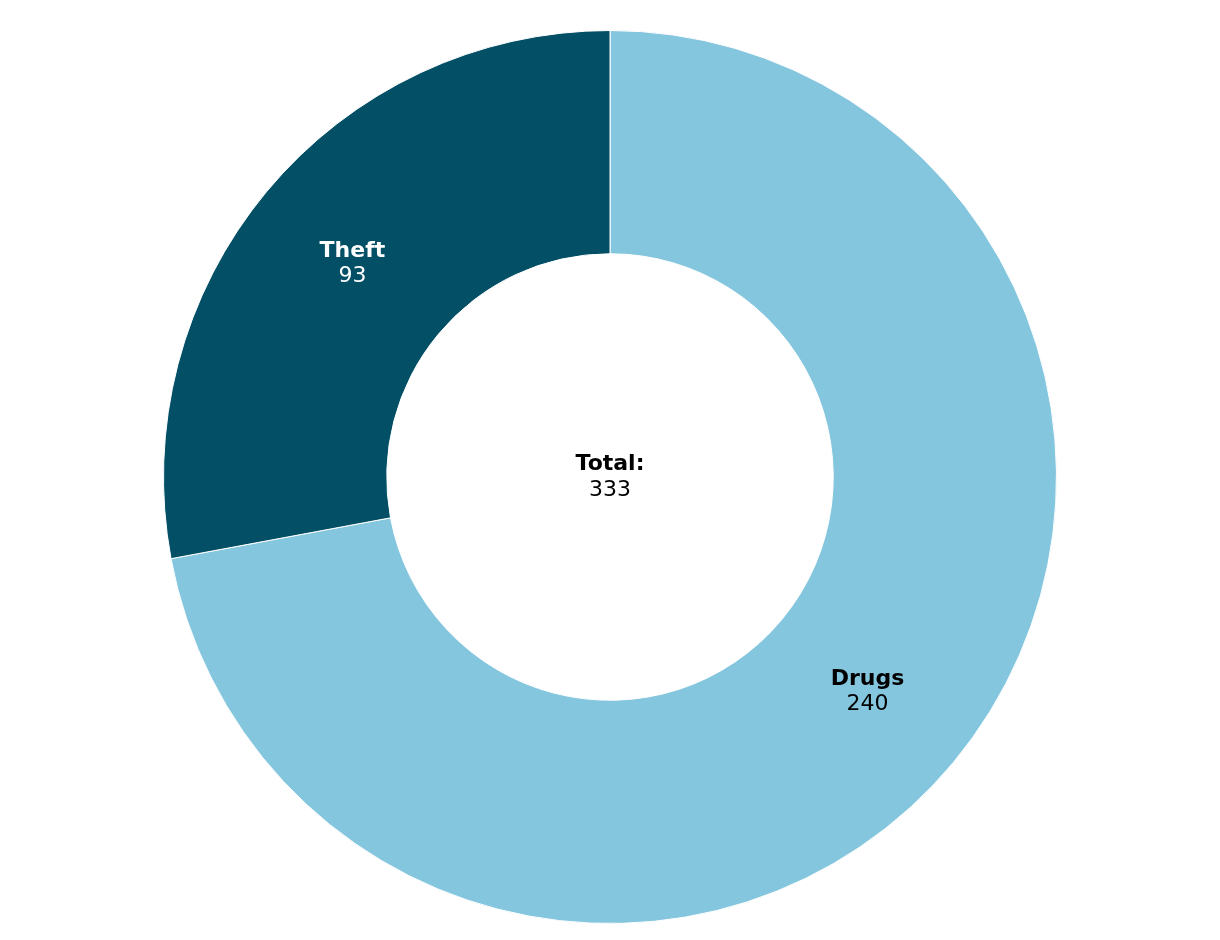 The image size is (1220, 940). What do you see at coordinates (610, 488) in the screenshot?
I see `text: 333` at bounding box center [610, 488].